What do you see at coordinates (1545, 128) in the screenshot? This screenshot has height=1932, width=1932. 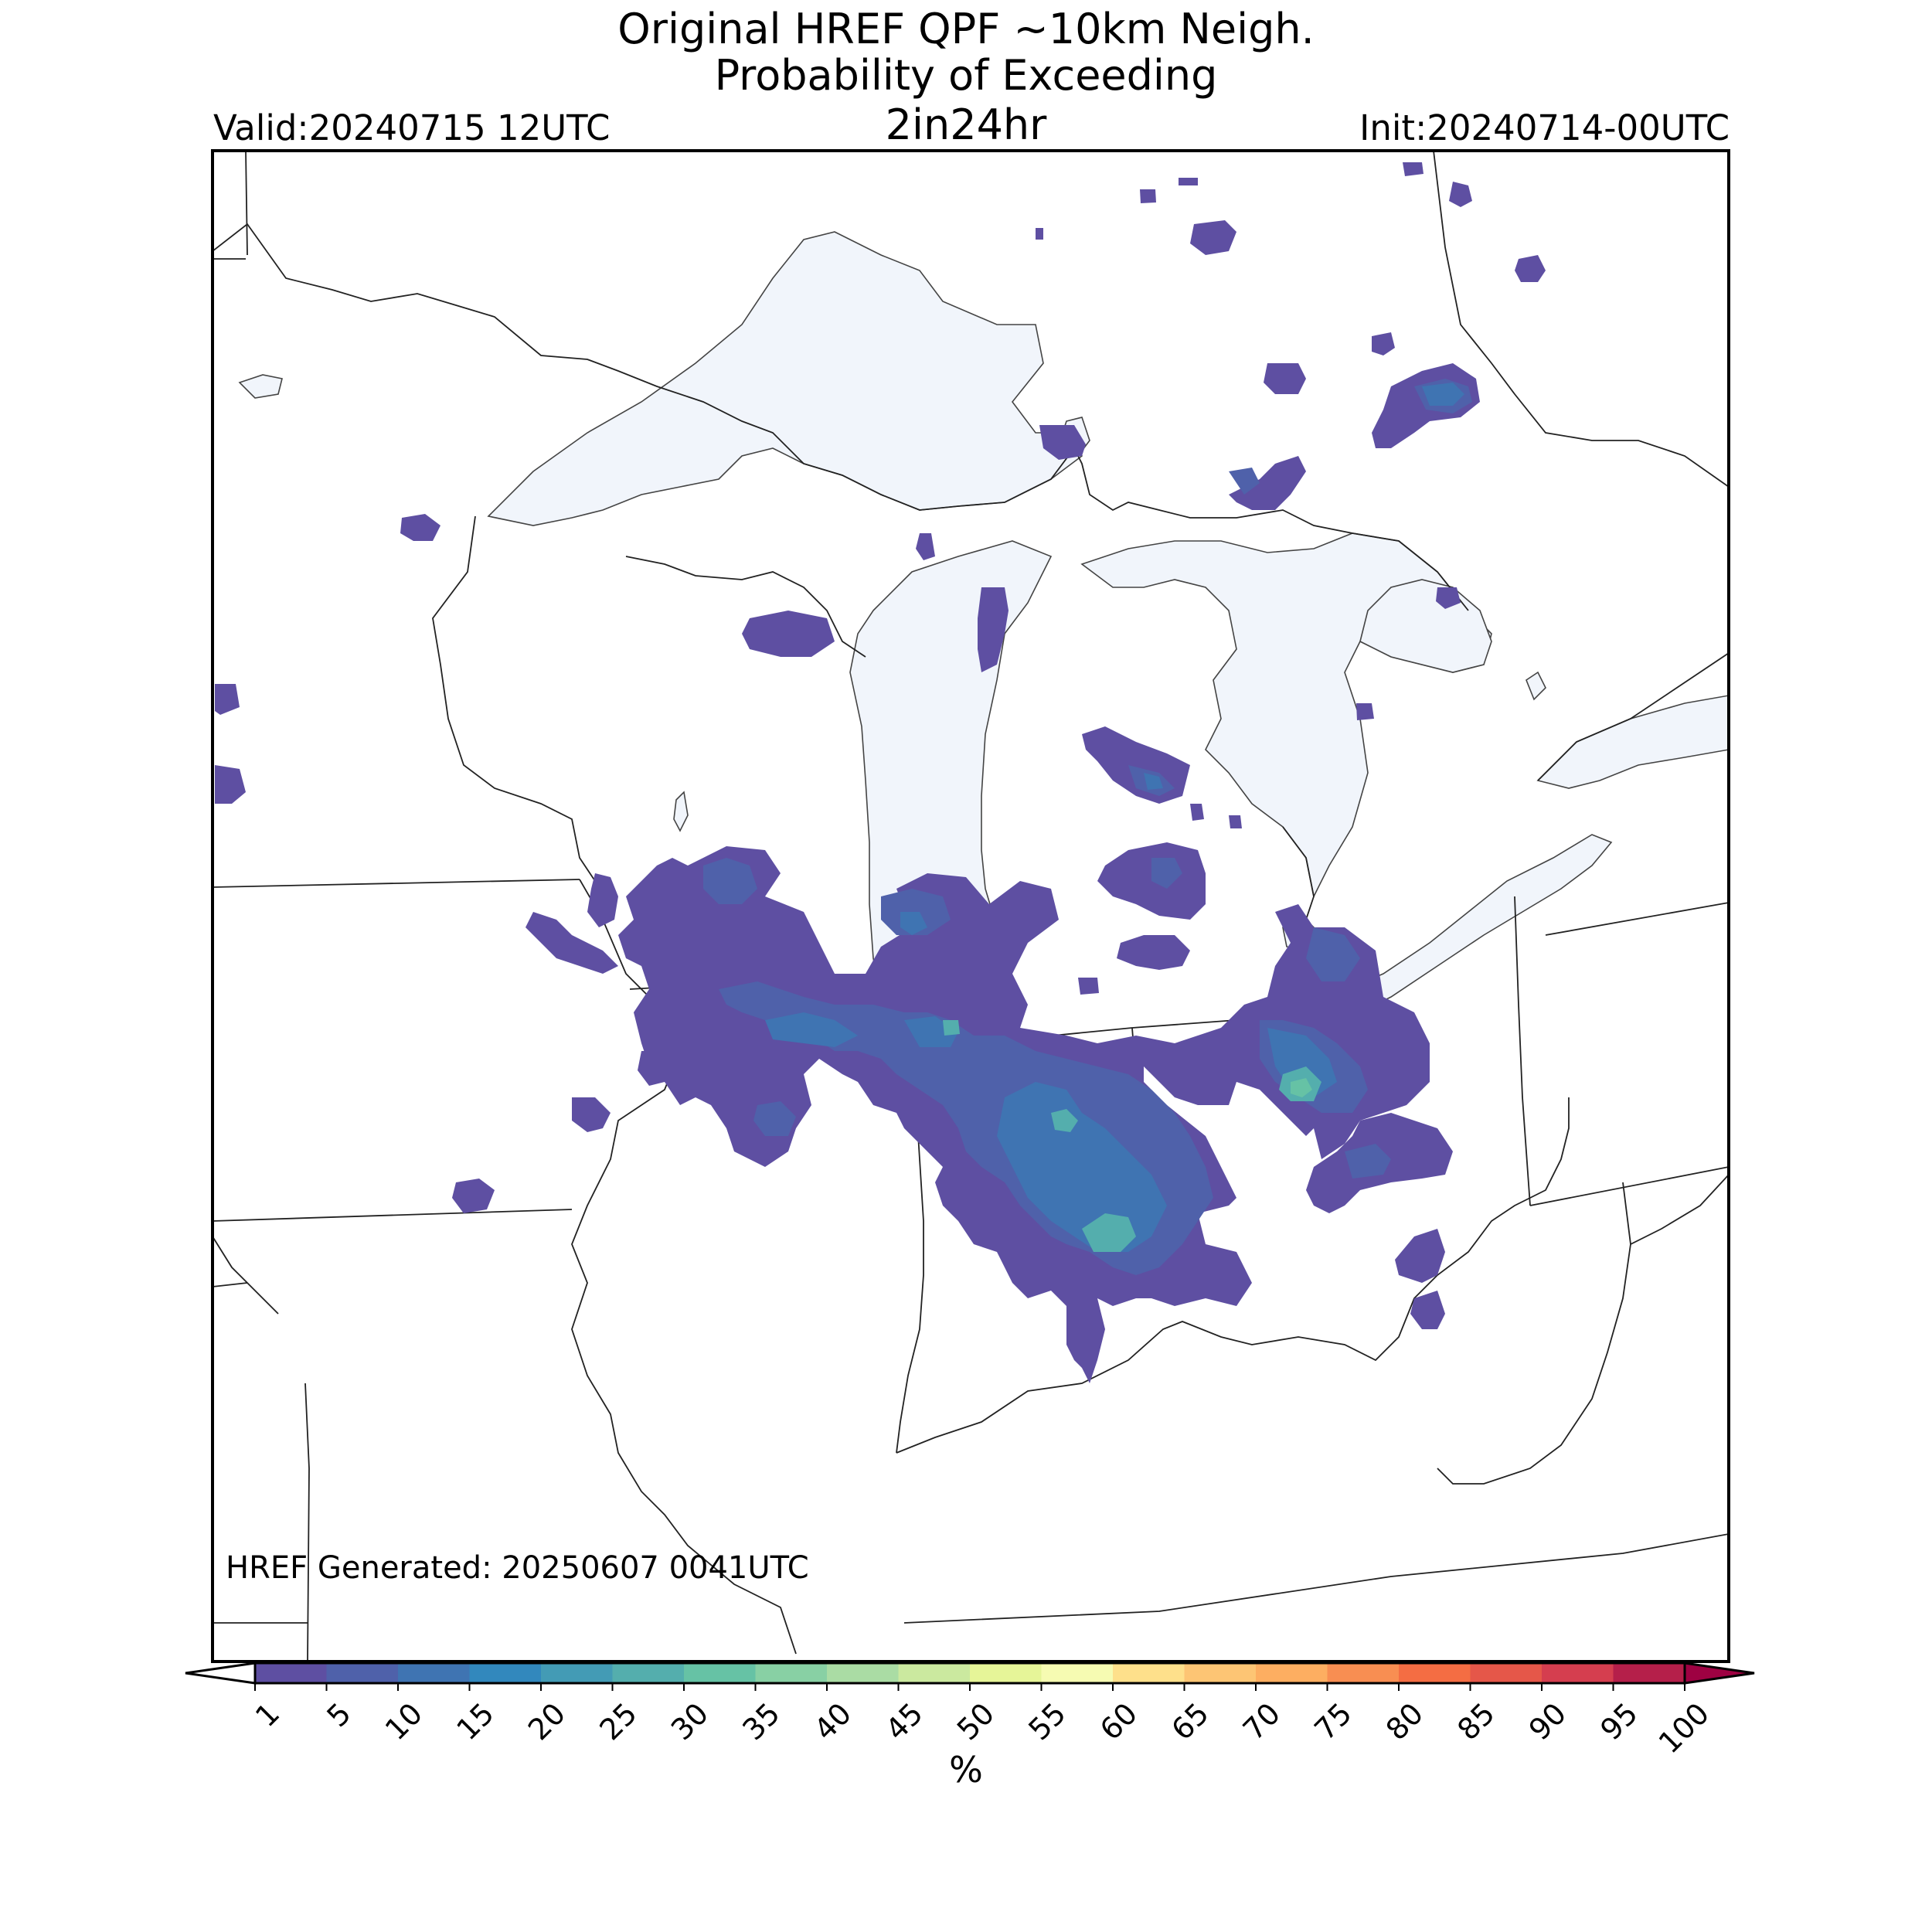 I see `init-time-label: Init:20240714-00UTC` at bounding box center [1545, 128].